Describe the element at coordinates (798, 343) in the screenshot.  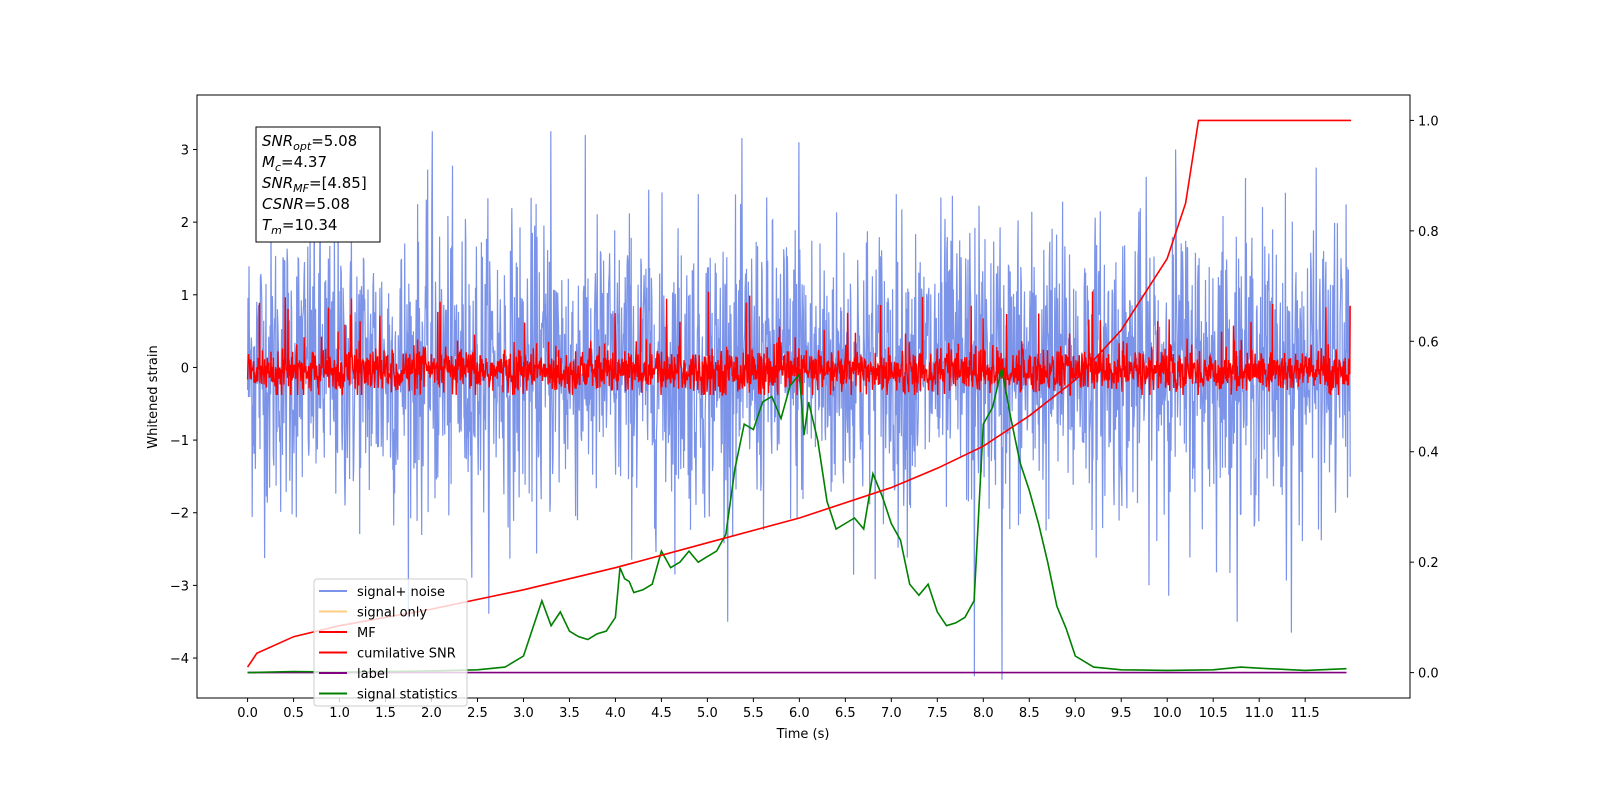
I see `series-mf` at that location.